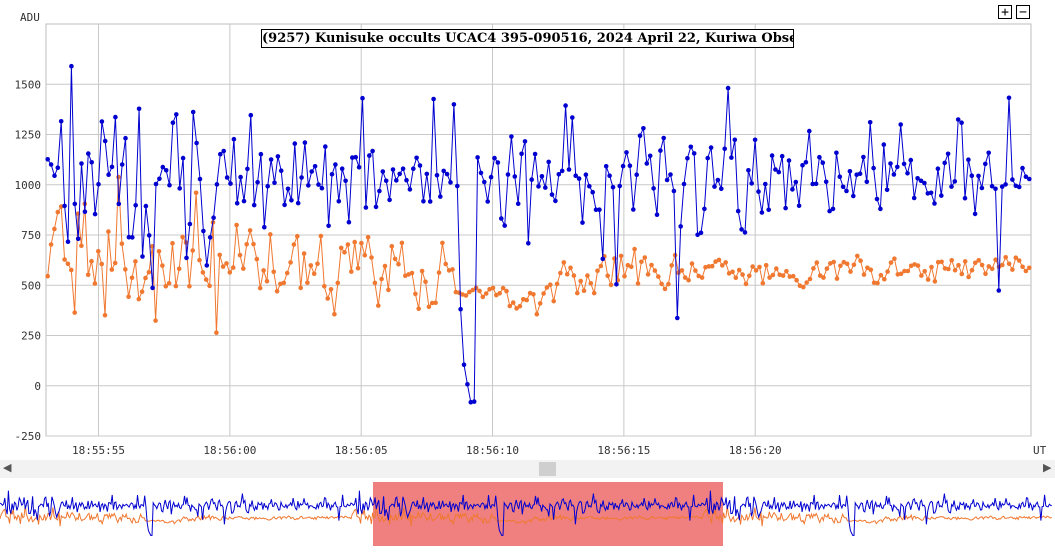  I want to click on zoom-in-button: +, so click(1005, 12).